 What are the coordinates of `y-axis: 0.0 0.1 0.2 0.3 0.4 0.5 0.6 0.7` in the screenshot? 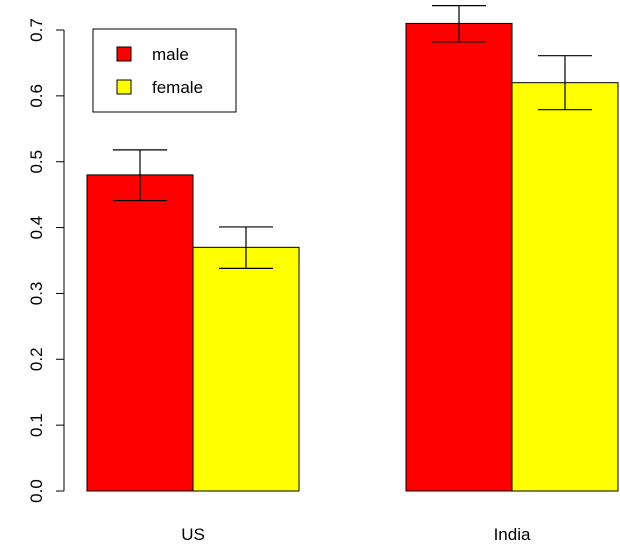 It's located at (46, 260).